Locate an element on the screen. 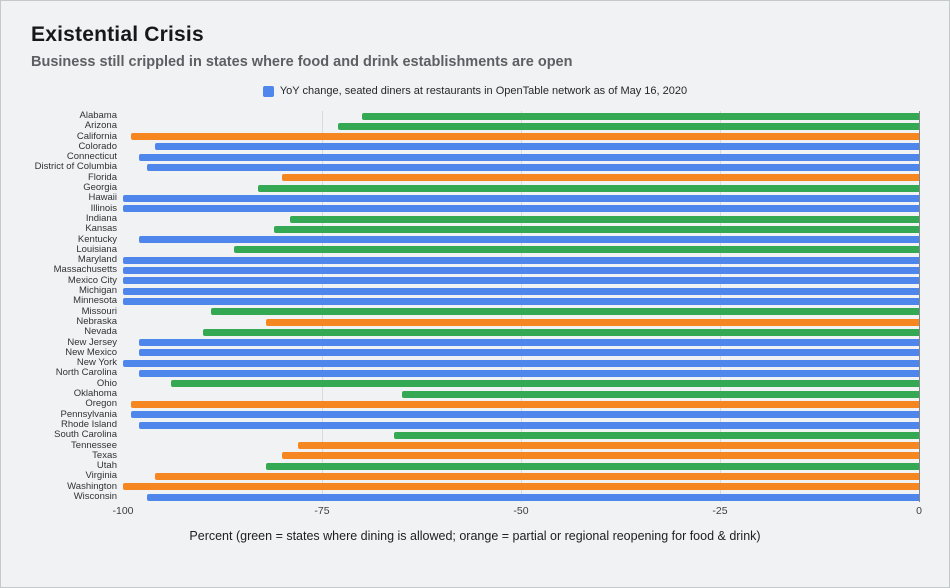 This screenshot has width=950, height=588. state-label: Nebraska is located at coordinates (96, 321).